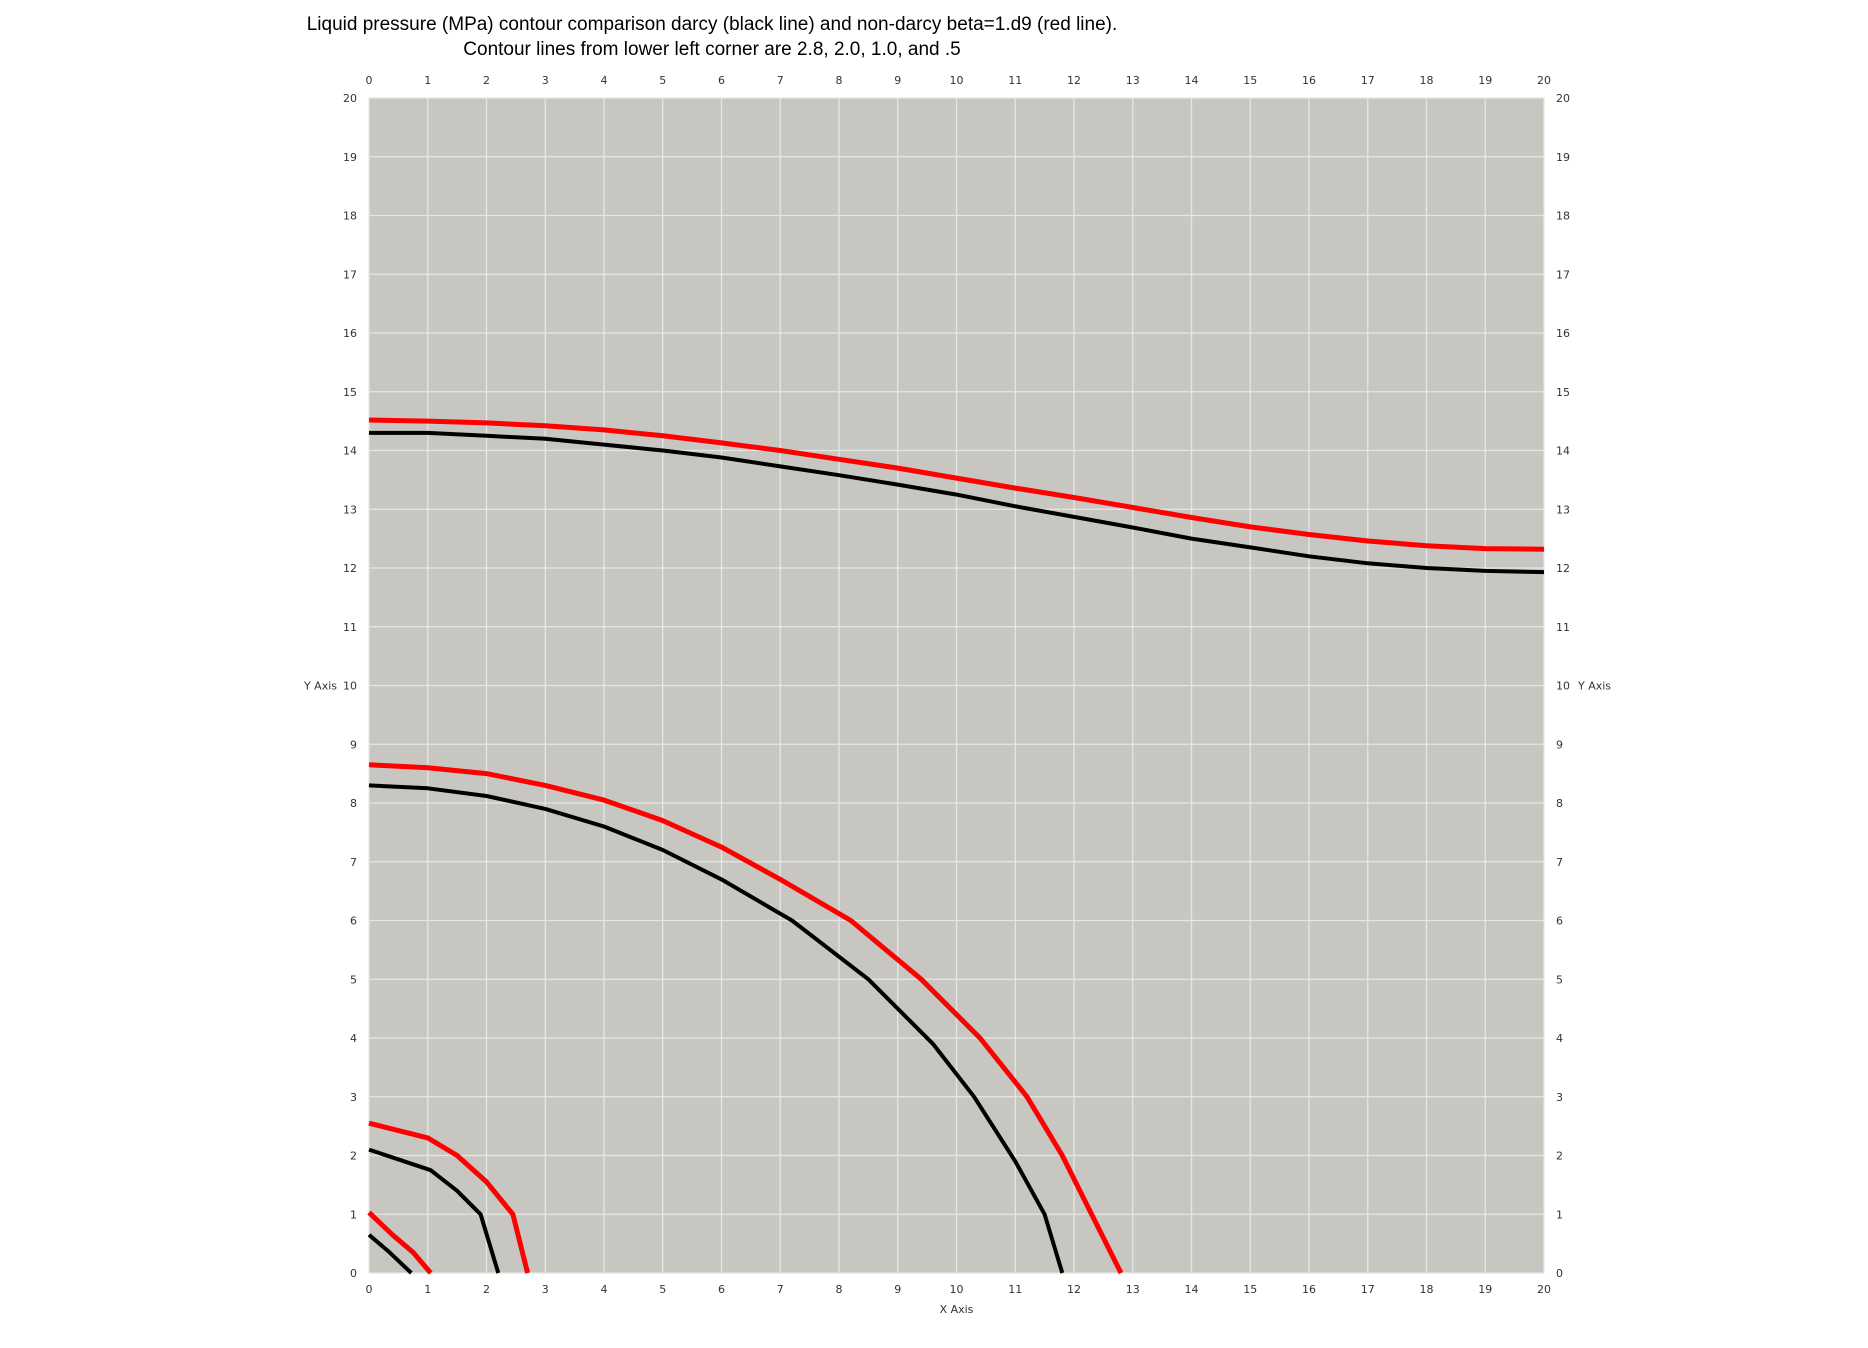  I want to click on y-tick-label-left: 3, so click(353, 1097).